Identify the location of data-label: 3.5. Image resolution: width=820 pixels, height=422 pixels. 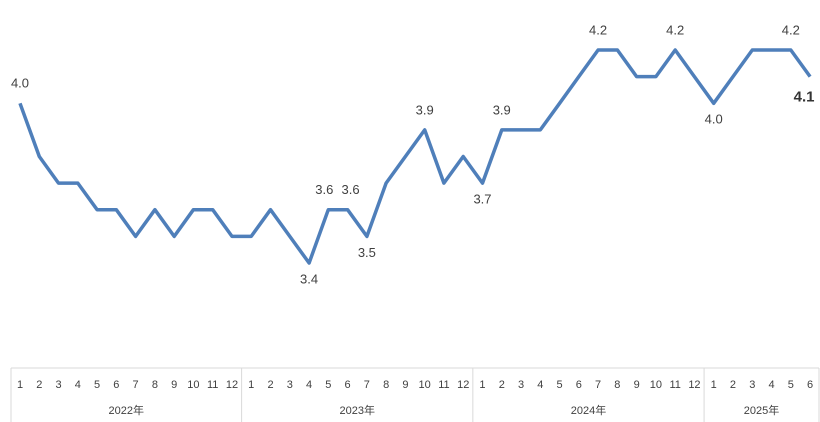
(367, 252).